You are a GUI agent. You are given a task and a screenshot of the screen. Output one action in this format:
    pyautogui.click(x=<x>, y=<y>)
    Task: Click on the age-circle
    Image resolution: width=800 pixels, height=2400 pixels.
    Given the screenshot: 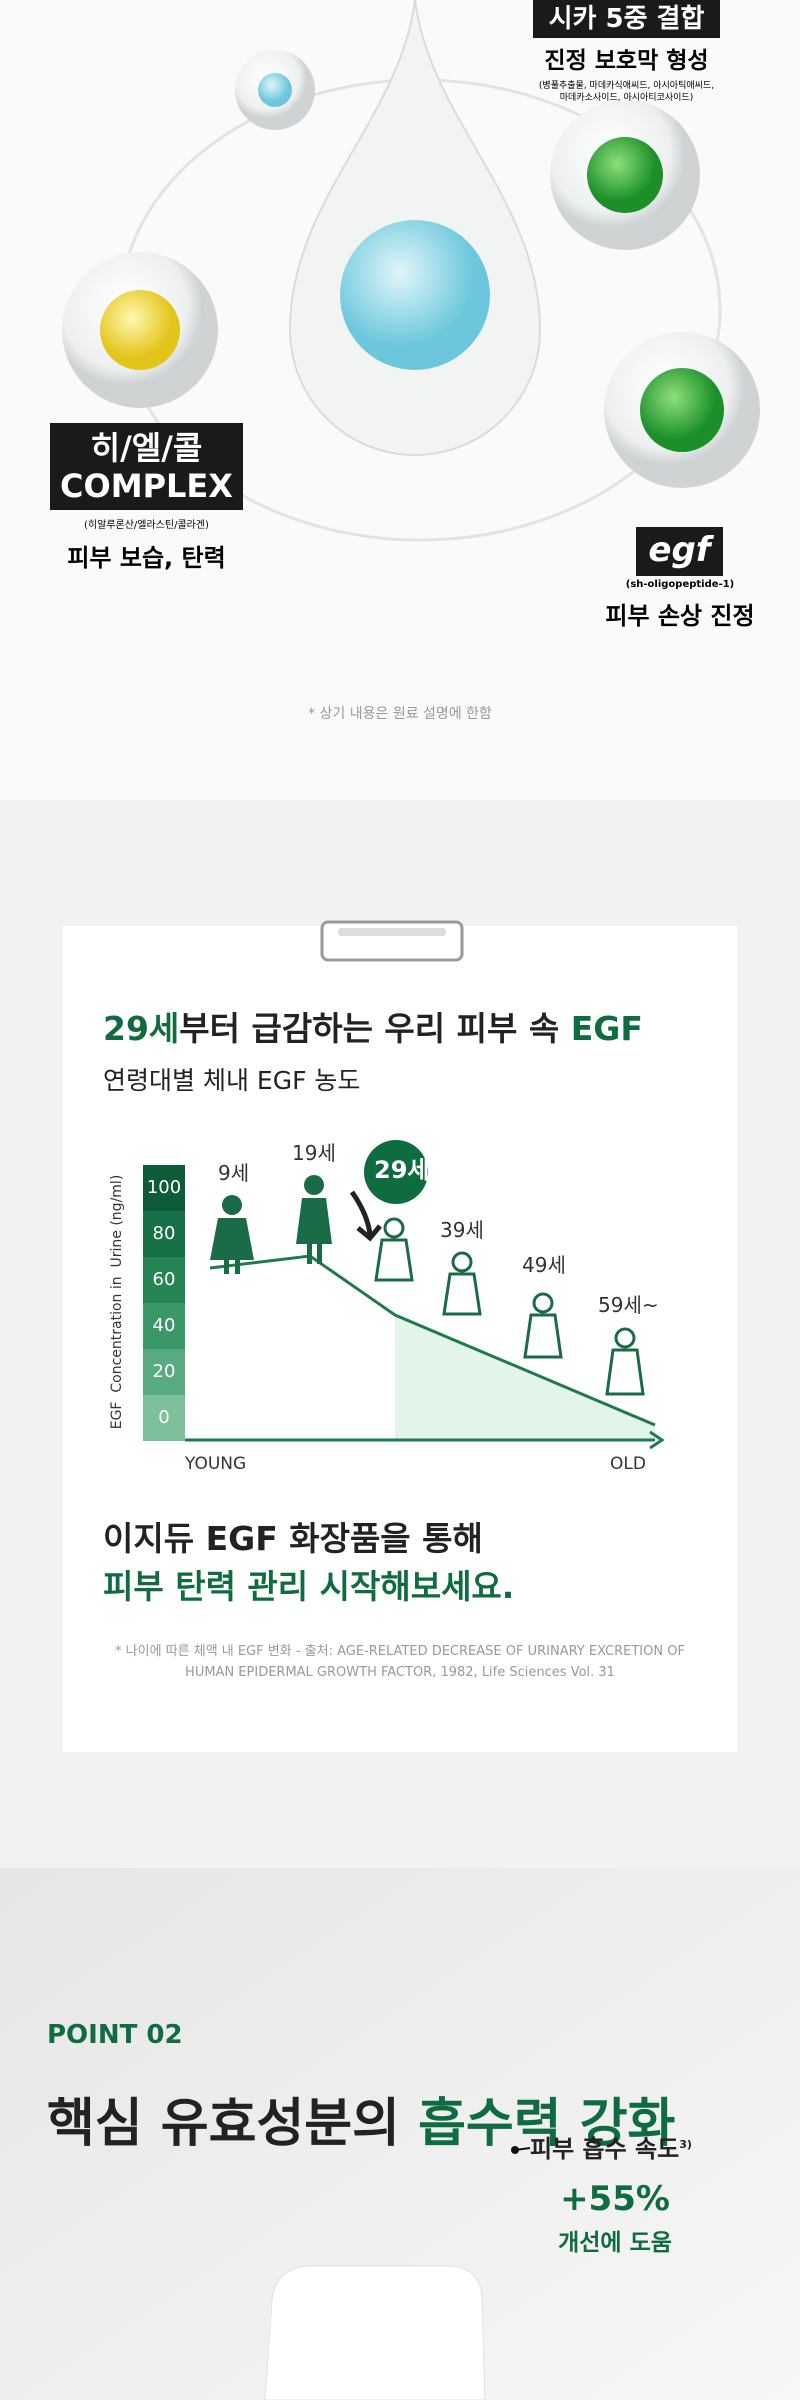 What is the action you would take?
    pyautogui.click(x=396, y=1172)
    